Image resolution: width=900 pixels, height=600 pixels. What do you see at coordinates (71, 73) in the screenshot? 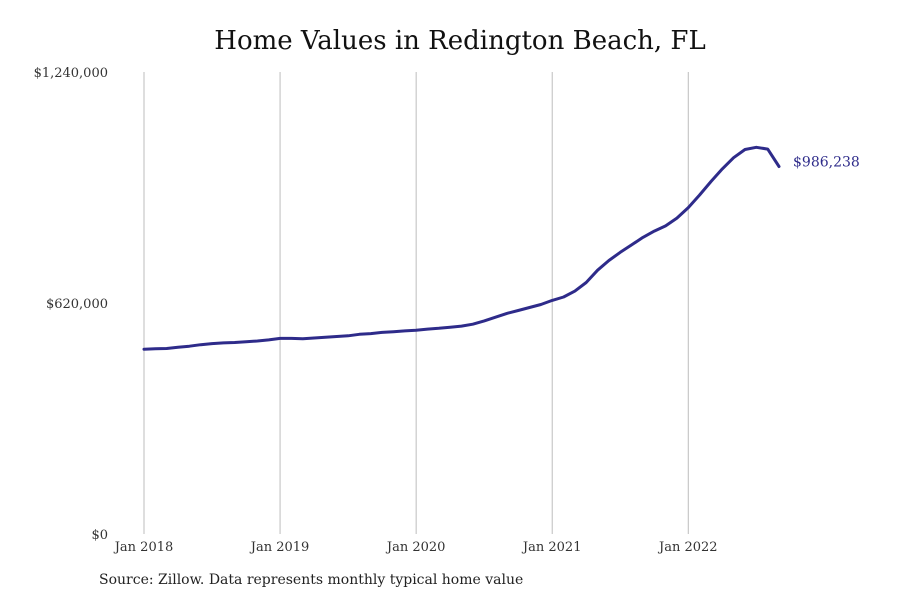
I see `y-tick-label: $1,240,000` at bounding box center [71, 73].